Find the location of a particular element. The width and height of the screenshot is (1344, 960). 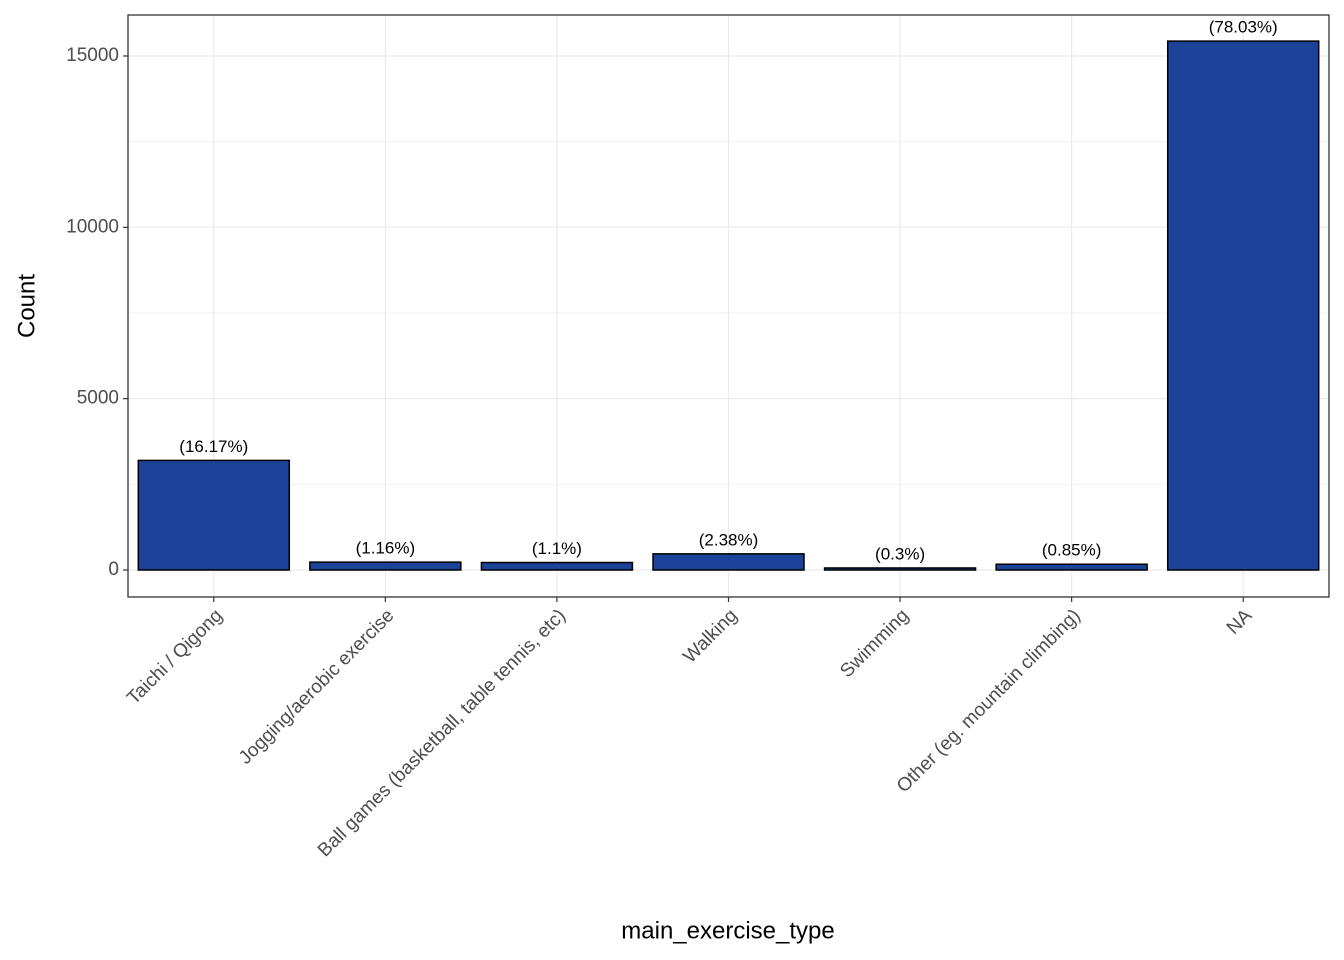

x-tick-label: Taichi / Qigong is located at coordinates (175, 657).